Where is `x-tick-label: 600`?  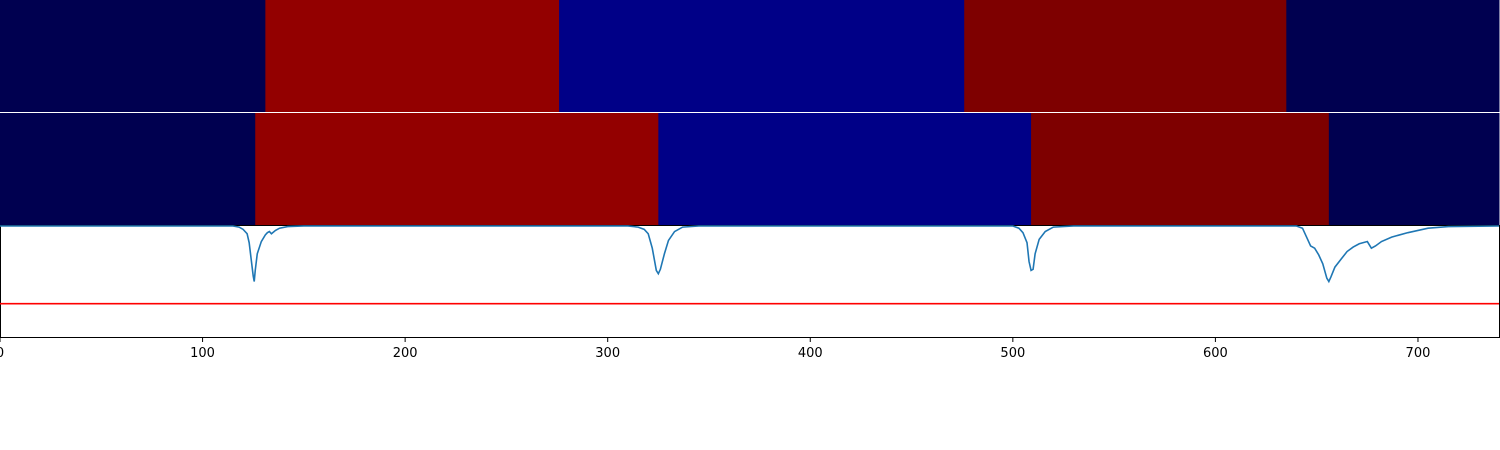 x-tick-label: 600 is located at coordinates (1215, 353).